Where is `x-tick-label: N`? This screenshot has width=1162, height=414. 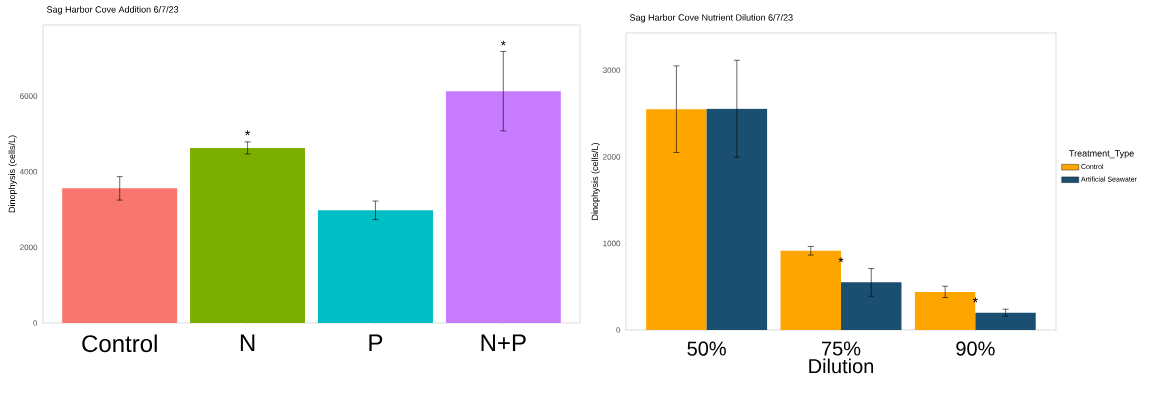 x-tick-label: N is located at coordinates (247, 343).